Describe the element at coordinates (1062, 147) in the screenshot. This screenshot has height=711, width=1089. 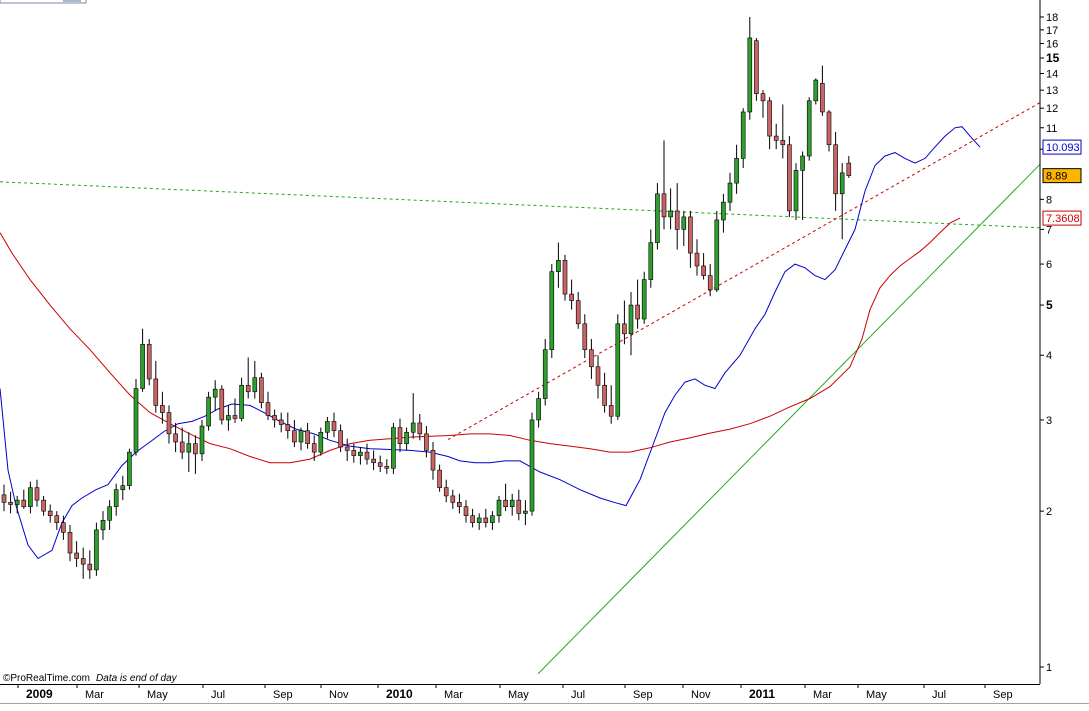
I see `value-label: 10.093` at that location.